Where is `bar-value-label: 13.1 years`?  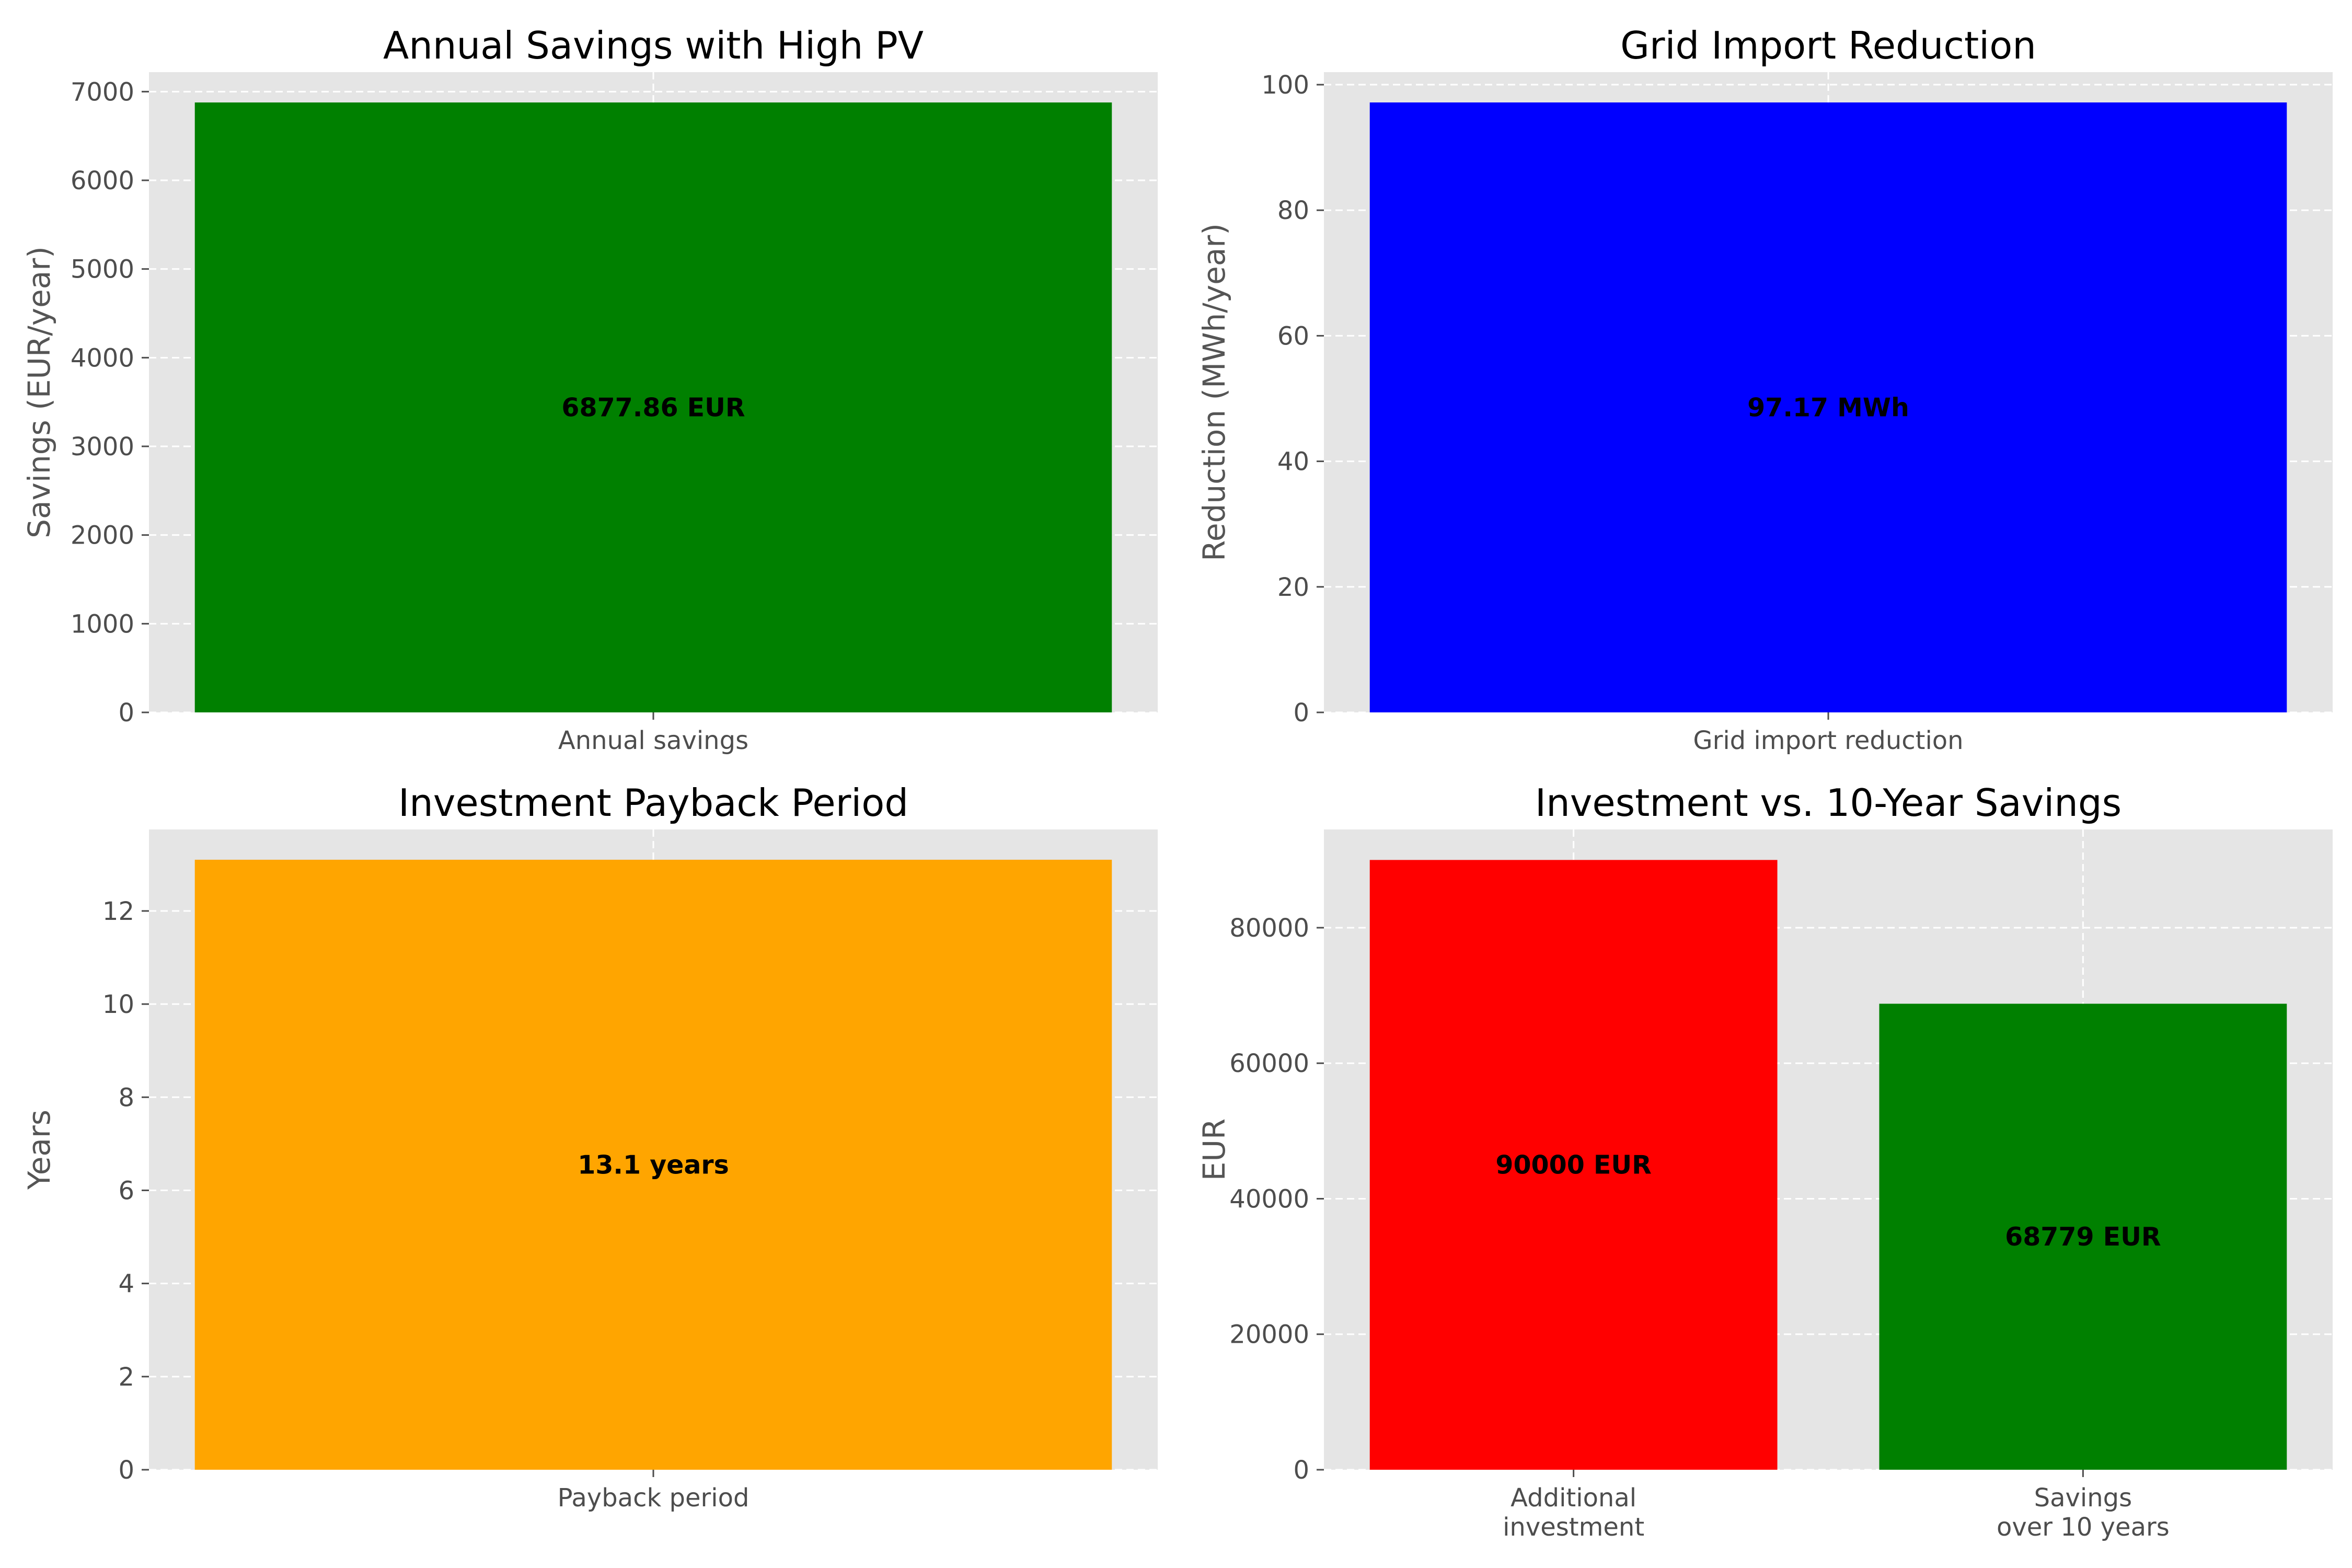 bar-value-label: 13.1 years is located at coordinates (653, 1165).